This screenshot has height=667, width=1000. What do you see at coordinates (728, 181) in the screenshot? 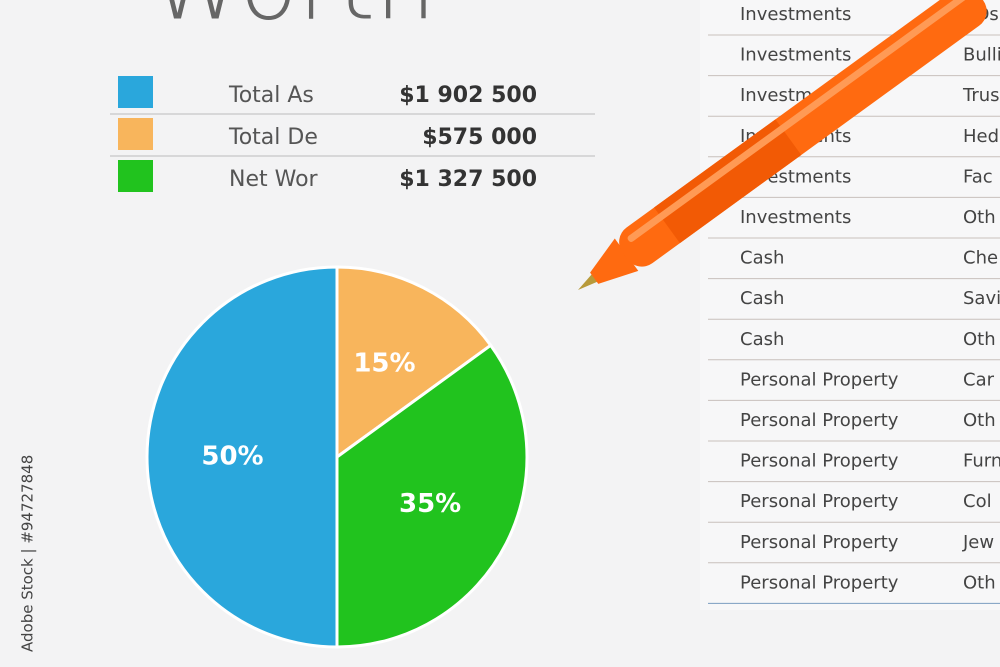
I see `pen-grip` at bounding box center [728, 181].